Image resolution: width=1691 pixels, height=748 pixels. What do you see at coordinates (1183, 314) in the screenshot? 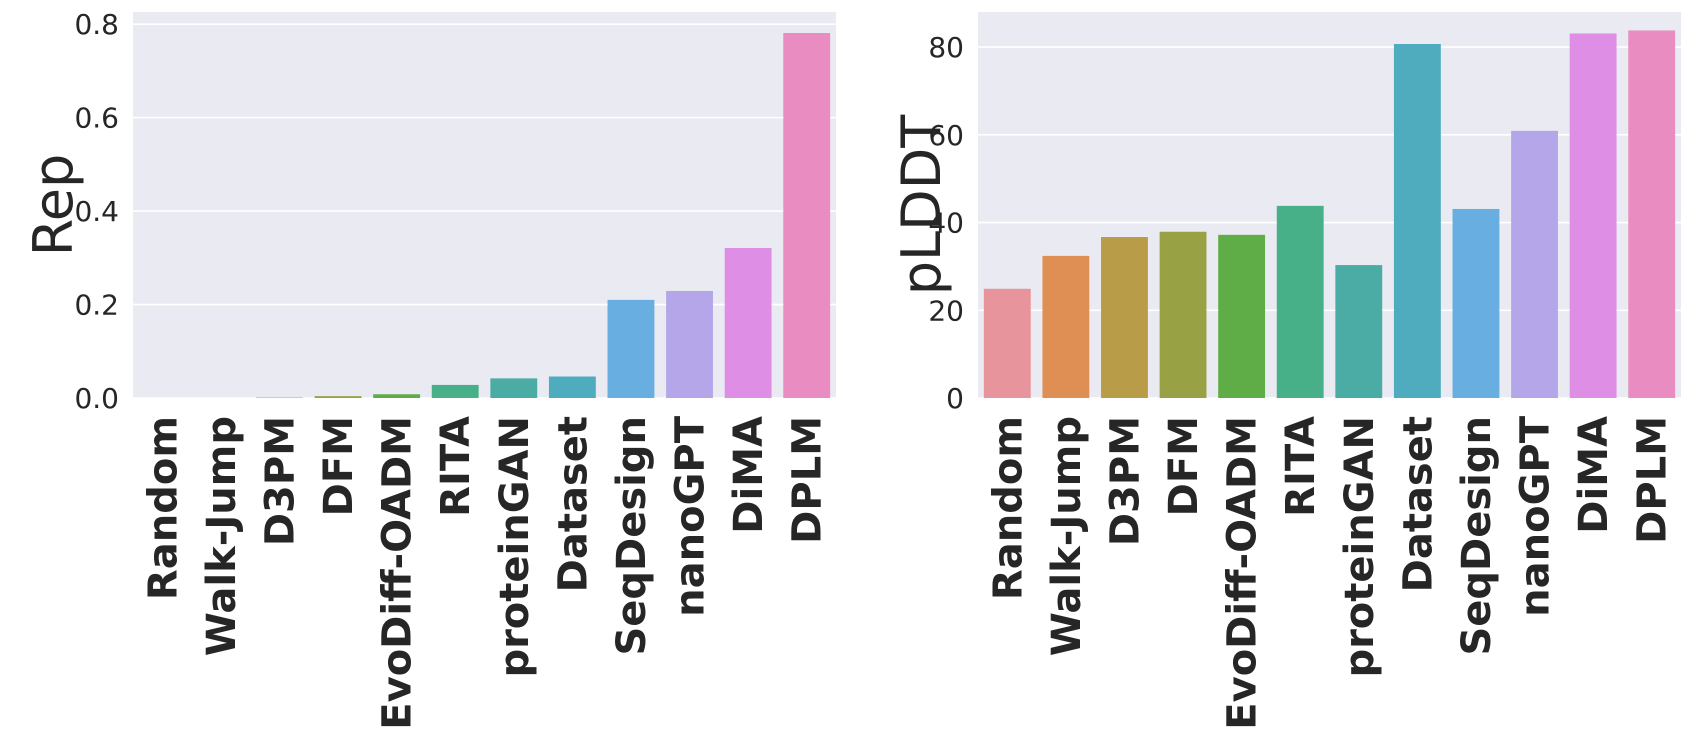
I see `plddt-bar-dfm` at bounding box center [1183, 314].